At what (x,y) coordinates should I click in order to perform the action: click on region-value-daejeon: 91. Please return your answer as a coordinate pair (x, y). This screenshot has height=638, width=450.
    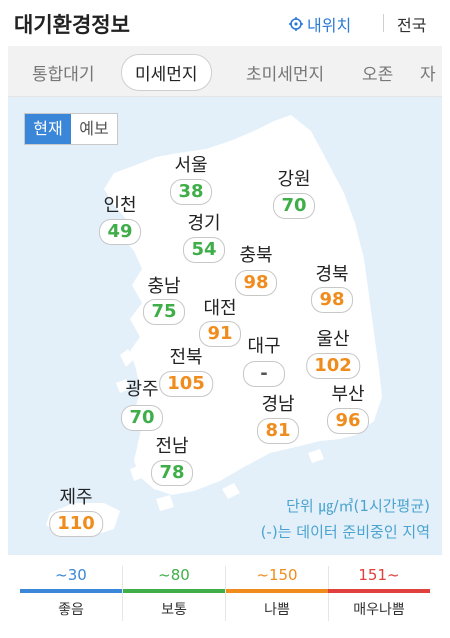
    Looking at the image, I should click on (220, 334).